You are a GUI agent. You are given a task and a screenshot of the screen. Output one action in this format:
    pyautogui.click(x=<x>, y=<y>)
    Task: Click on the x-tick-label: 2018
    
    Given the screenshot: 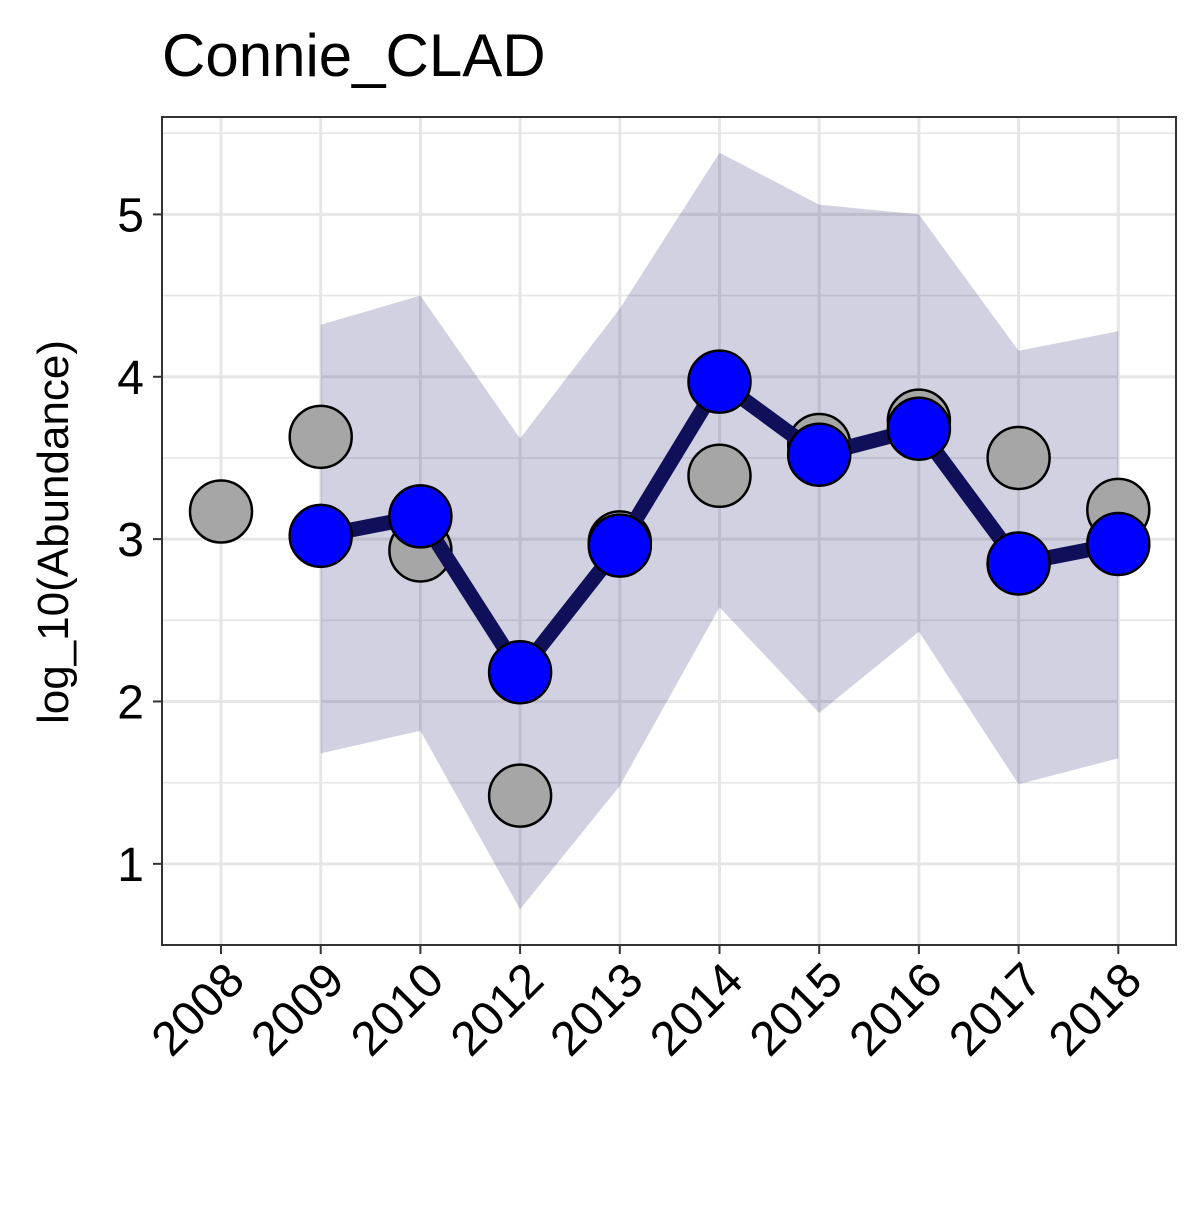 What is the action you would take?
    pyautogui.click(x=1095, y=1009)
    